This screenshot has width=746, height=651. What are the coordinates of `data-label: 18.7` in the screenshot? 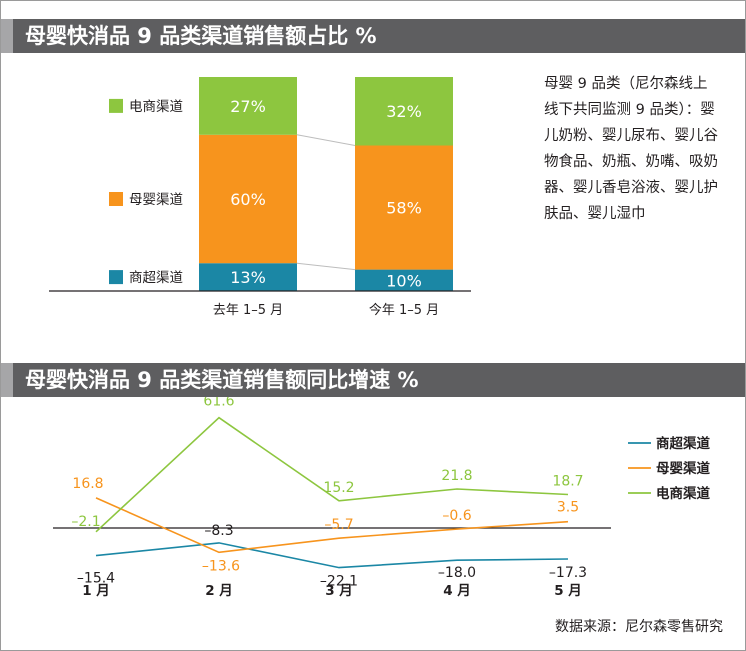 It's located at (567, 482).